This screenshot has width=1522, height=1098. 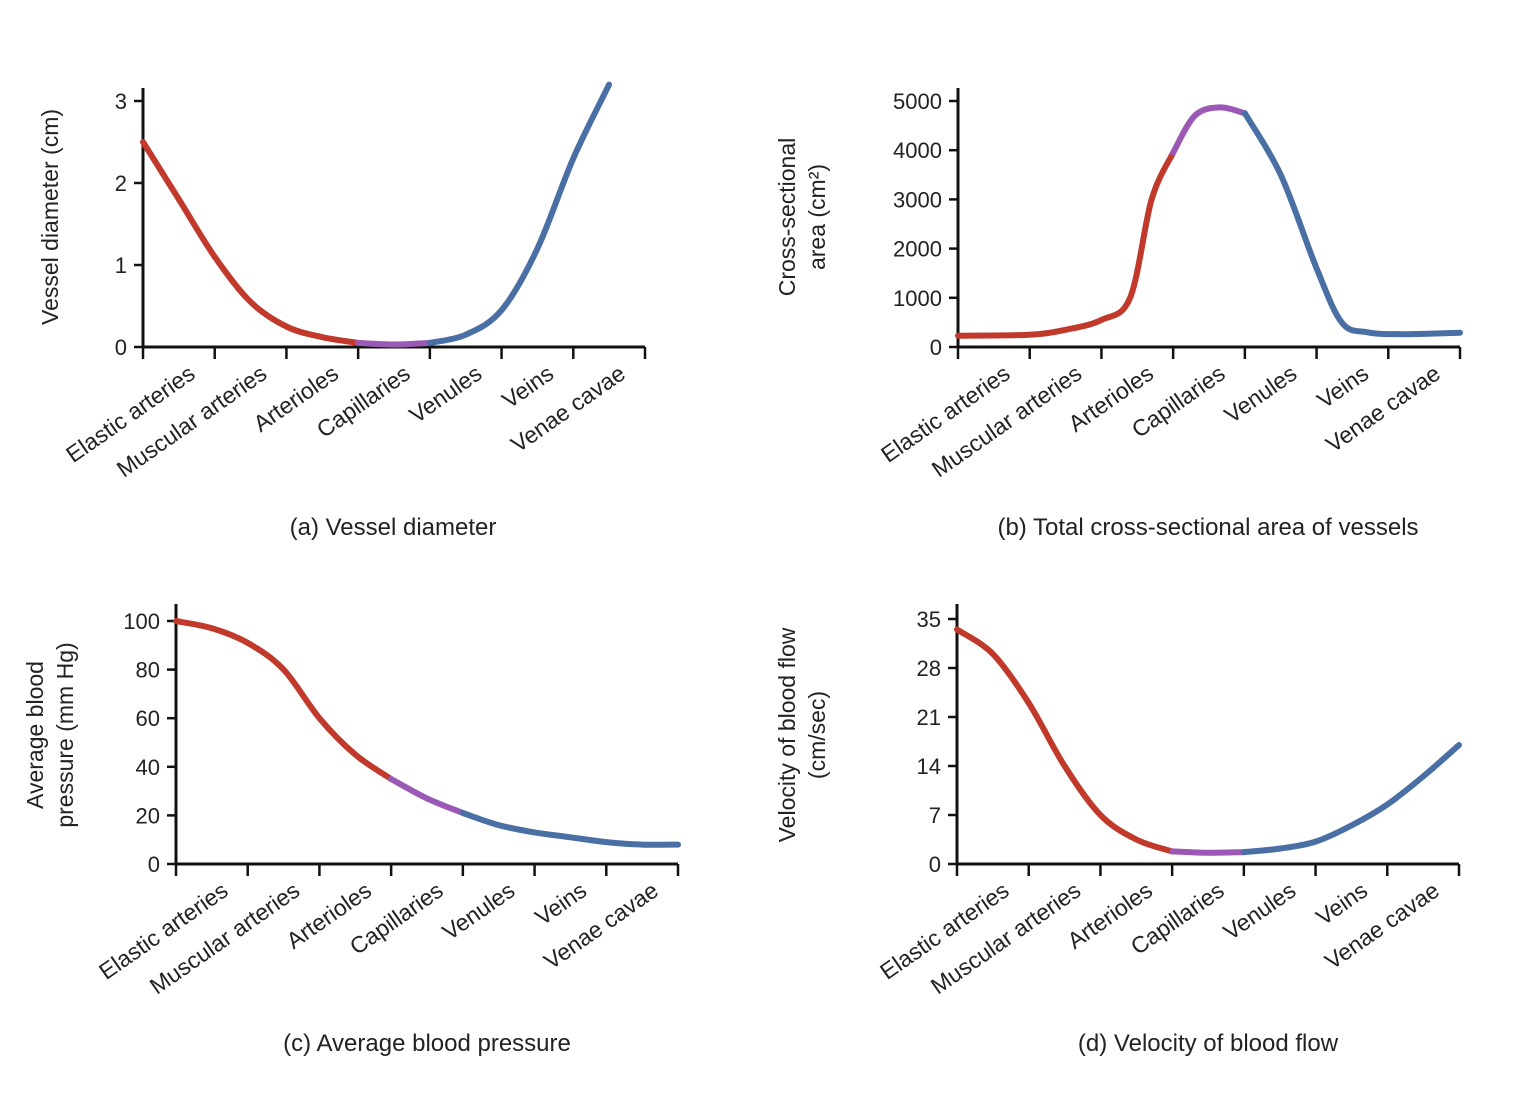 I want to click on y-tick-label: 3, so click(x=121, y=101).